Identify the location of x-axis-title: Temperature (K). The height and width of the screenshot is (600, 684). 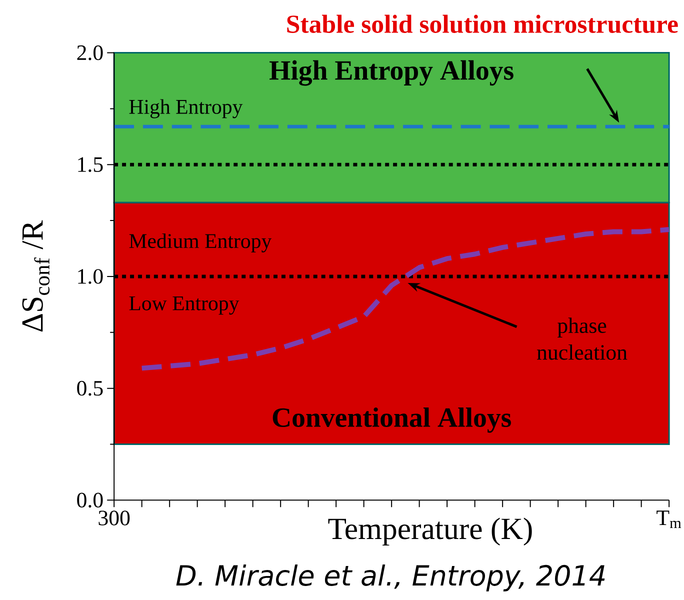
(430, 532).